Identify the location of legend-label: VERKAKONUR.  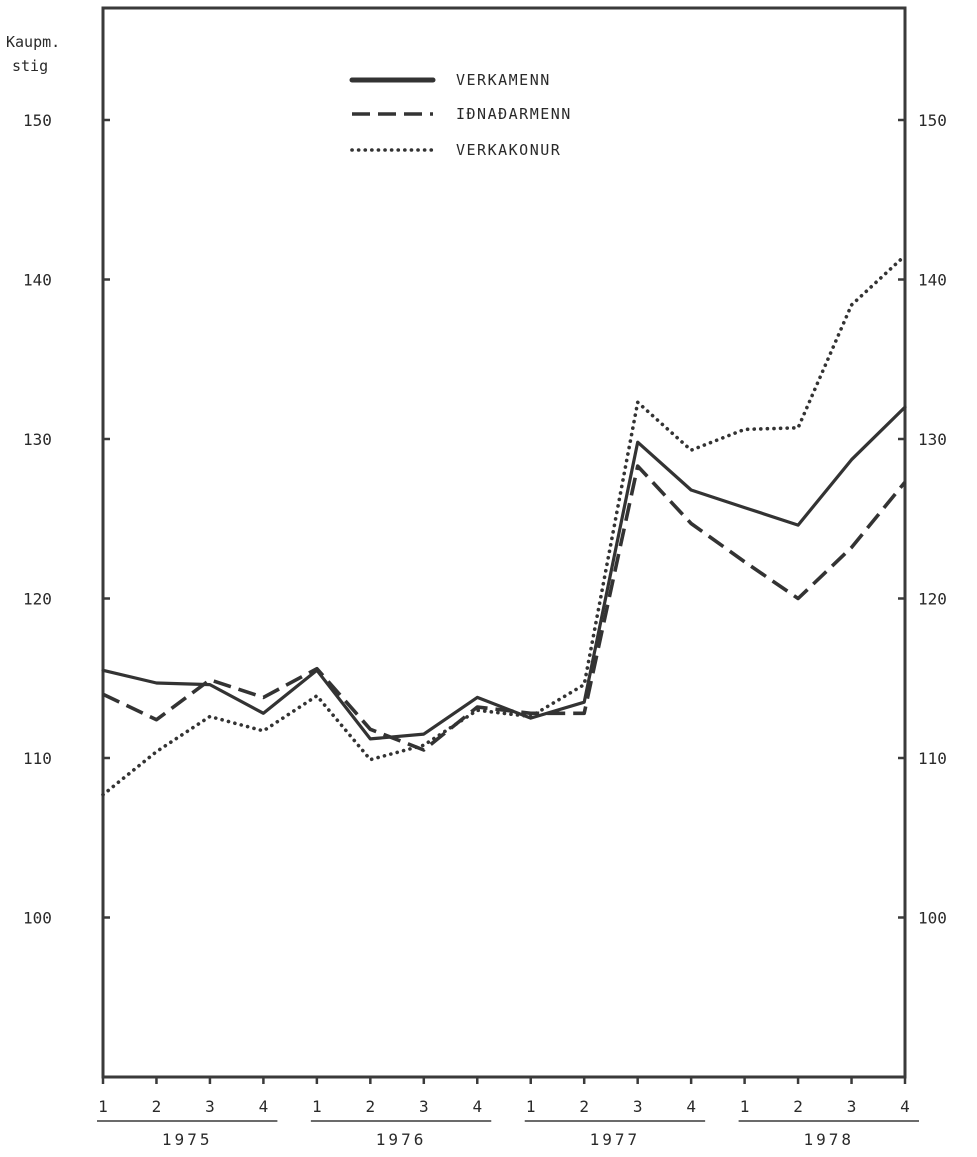
(508, 150).